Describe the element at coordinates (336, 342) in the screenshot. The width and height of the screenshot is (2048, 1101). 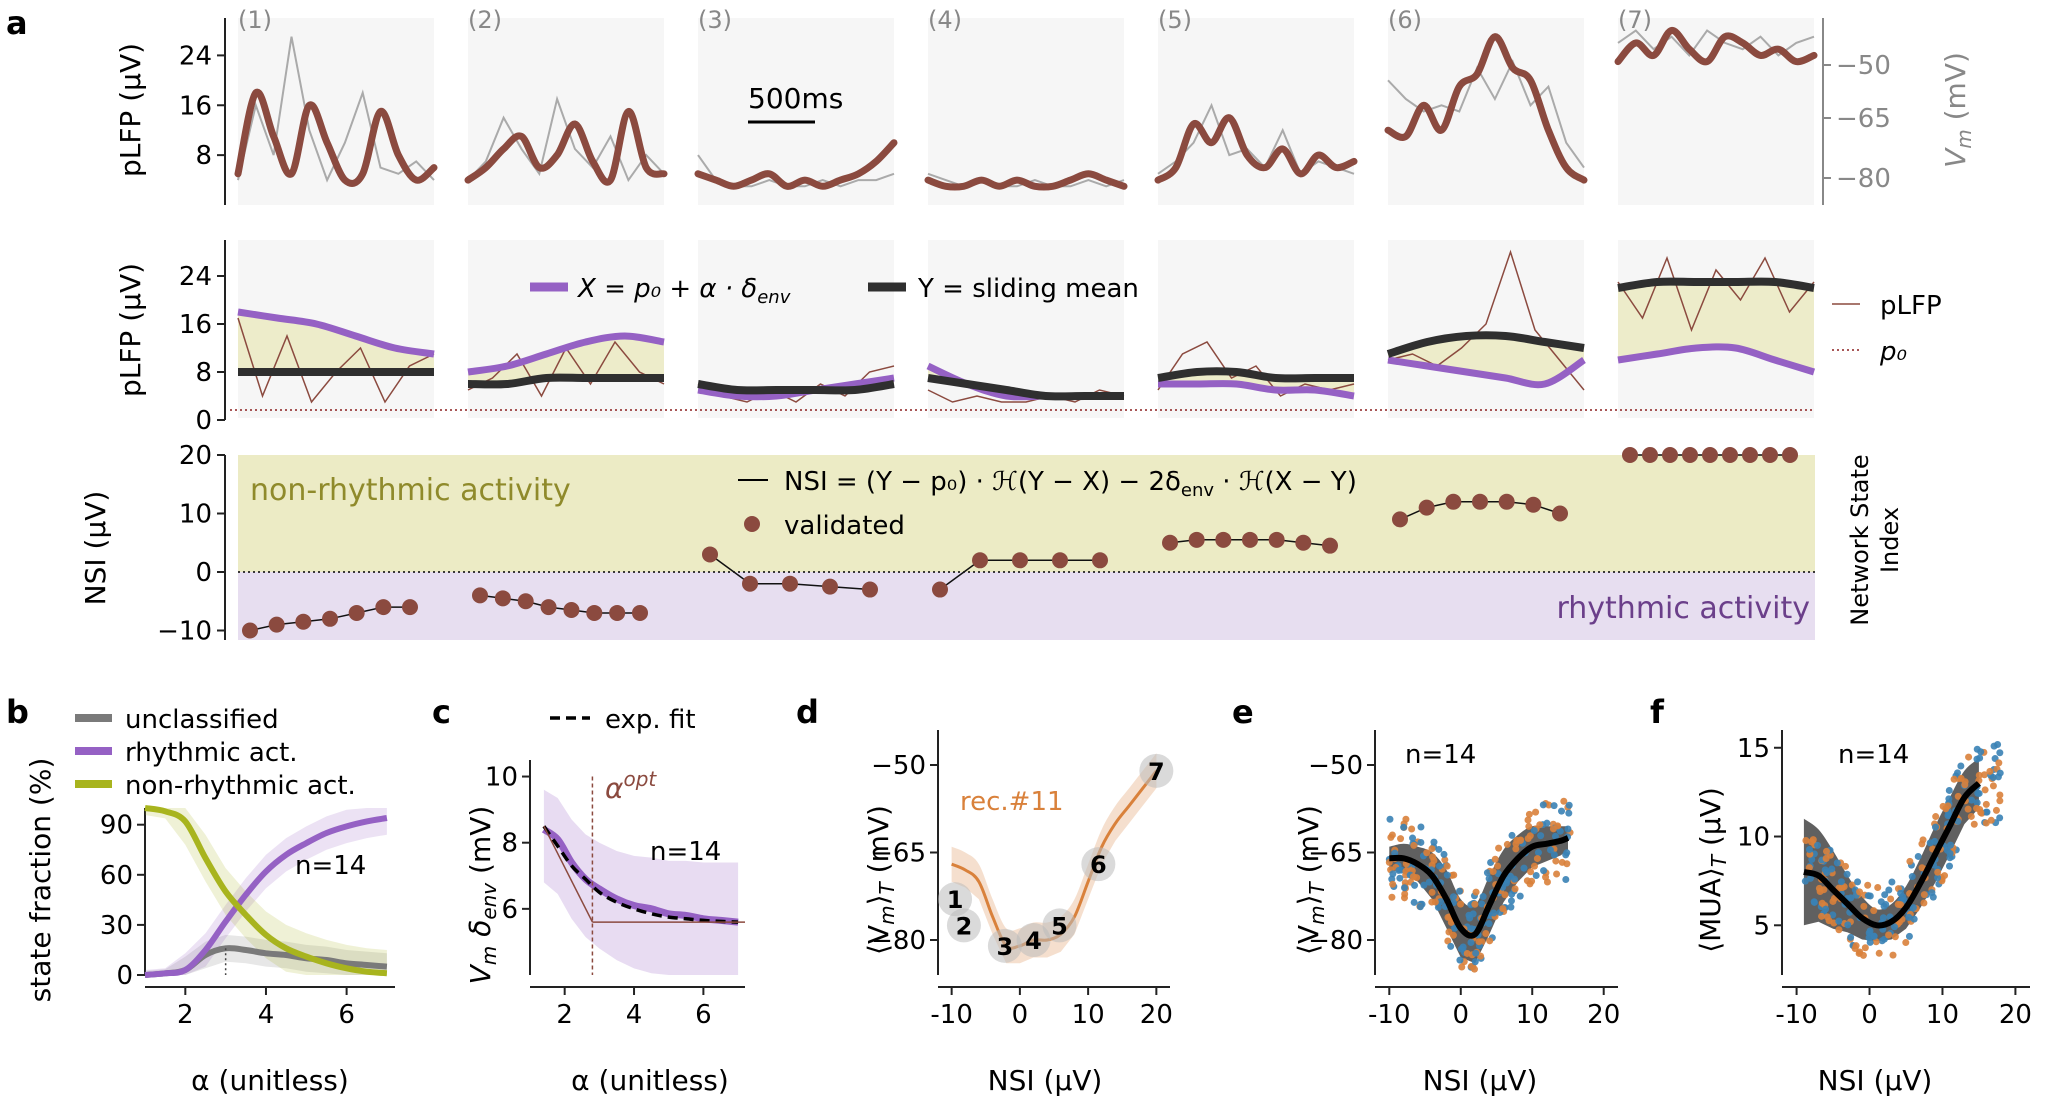
I see `x-y-gap-fill` at that location.